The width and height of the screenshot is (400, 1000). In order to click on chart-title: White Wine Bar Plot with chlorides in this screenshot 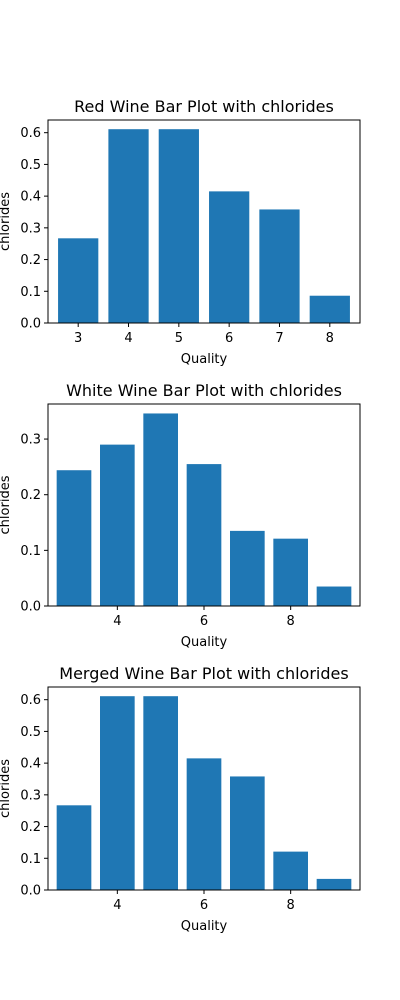, I will do `click(204, 390)`.